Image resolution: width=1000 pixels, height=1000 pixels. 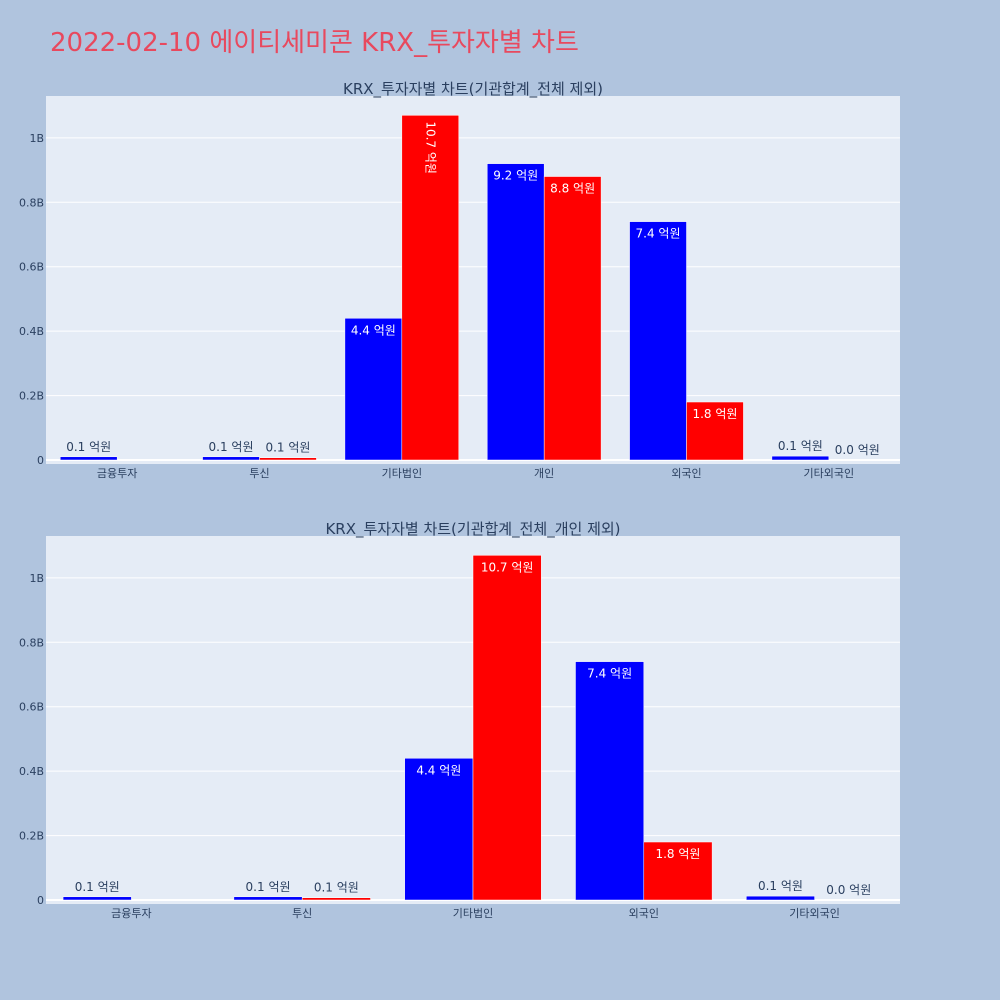 What do you see at coordinates (515, 176) in the screenshot?
I see `bar-data-label: 9.2 억원` at bounding box center [515, 176].